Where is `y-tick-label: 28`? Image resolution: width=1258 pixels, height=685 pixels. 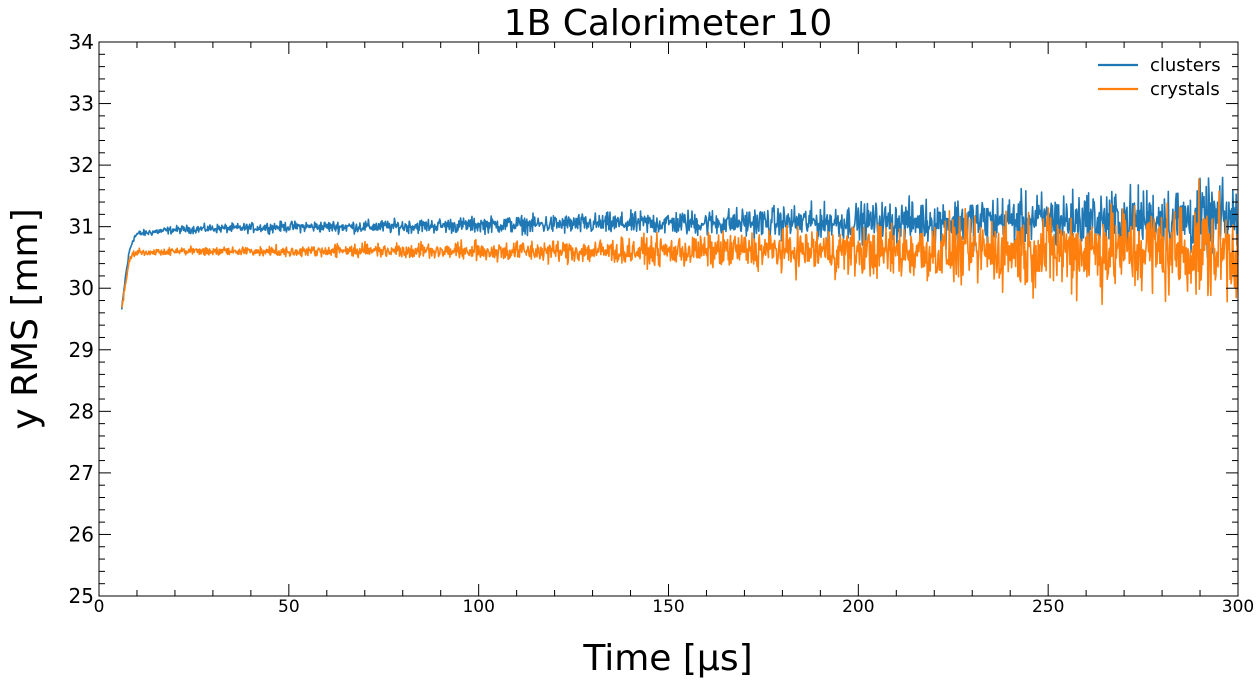
y-tick-label: 28 is located at coordinates (81, 411).